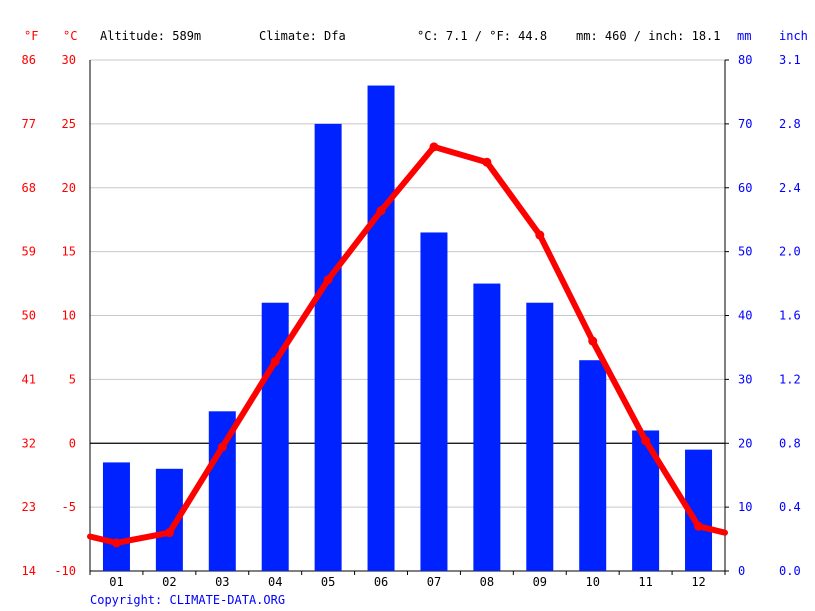  I want to click on altitude-label: Altitude: 589m, so click(150, 36).